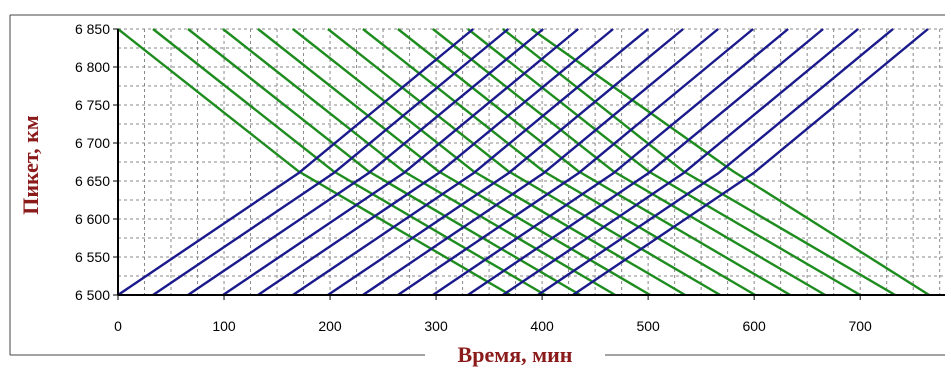  Describe the element at coordinates (515, 354) in the screenshot. I see `x-axis-title: Время, мин` at that location.